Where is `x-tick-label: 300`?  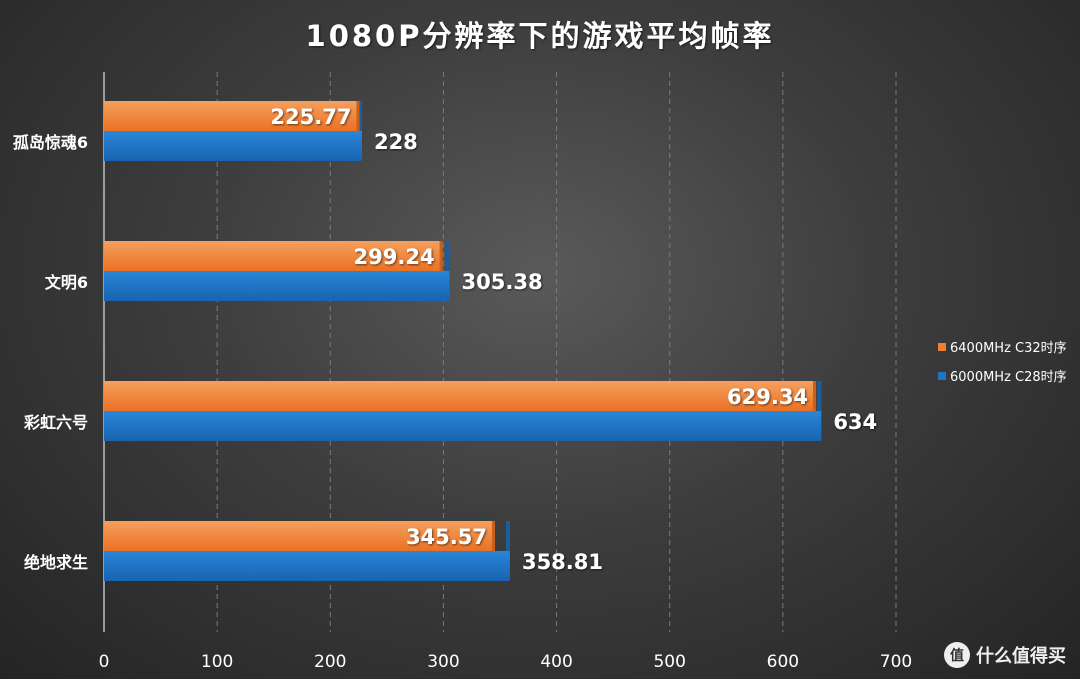
x-tick-label: 300 is located at coordinates (443, 662).